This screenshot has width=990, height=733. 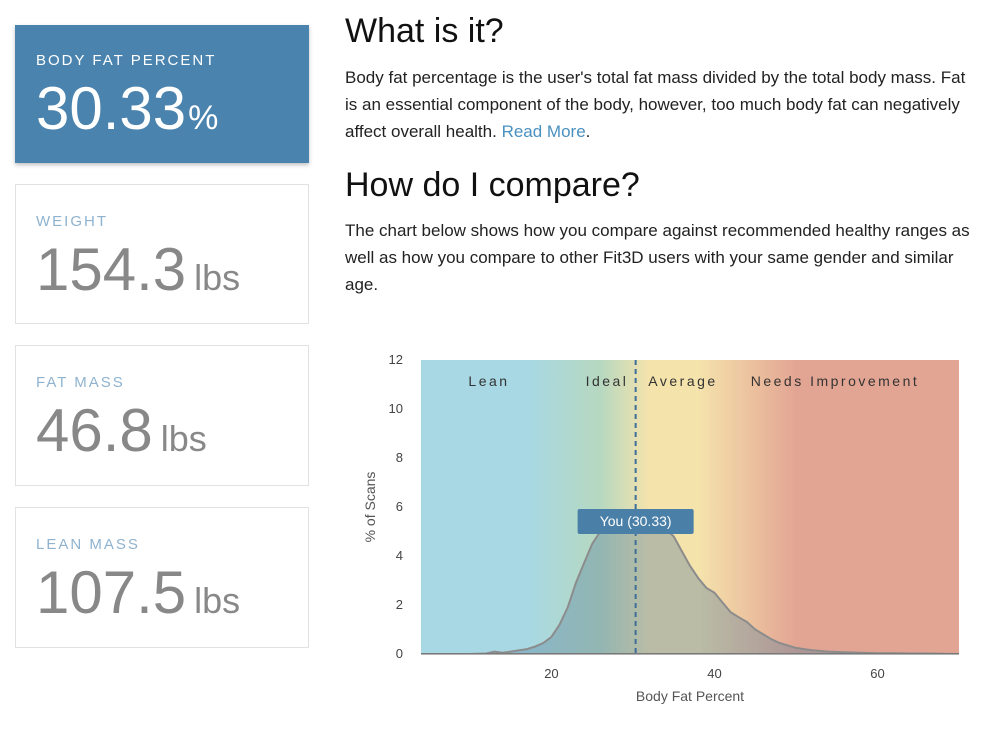 What do you see at coordinates (396, 359) in the screenshot?
I see `y-tick-label: 12` at bounding box center [396, 359].